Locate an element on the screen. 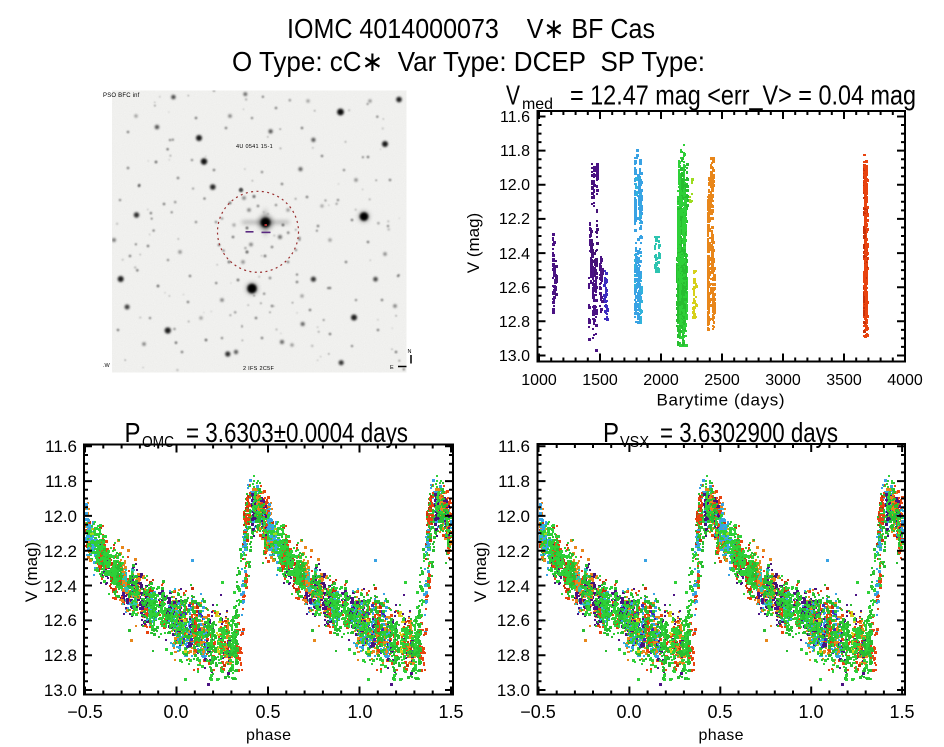 This screenshot has height=747, width=944. svg-text: PSO BFC inf is located at coordinates (121, 96).